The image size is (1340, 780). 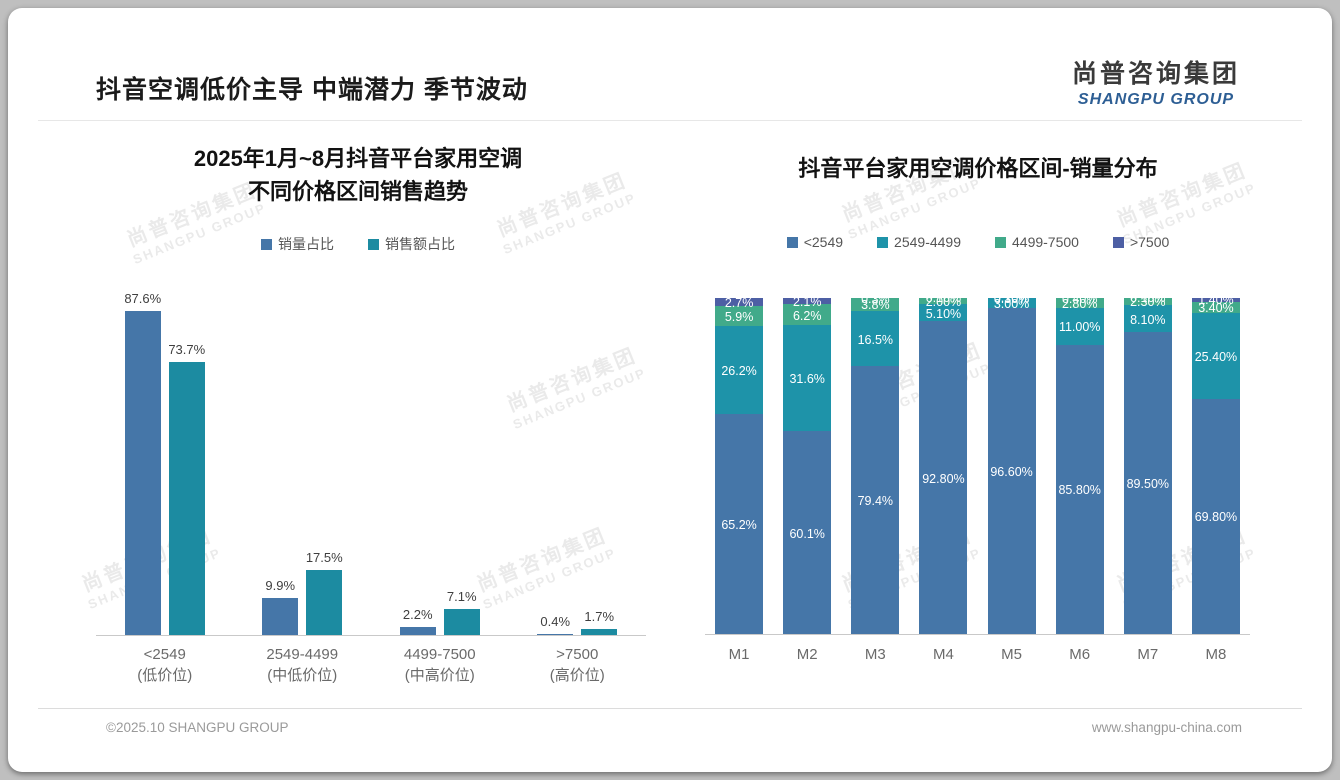 I want to click on legend-label: 销量占比, so click(x=306, y=244).